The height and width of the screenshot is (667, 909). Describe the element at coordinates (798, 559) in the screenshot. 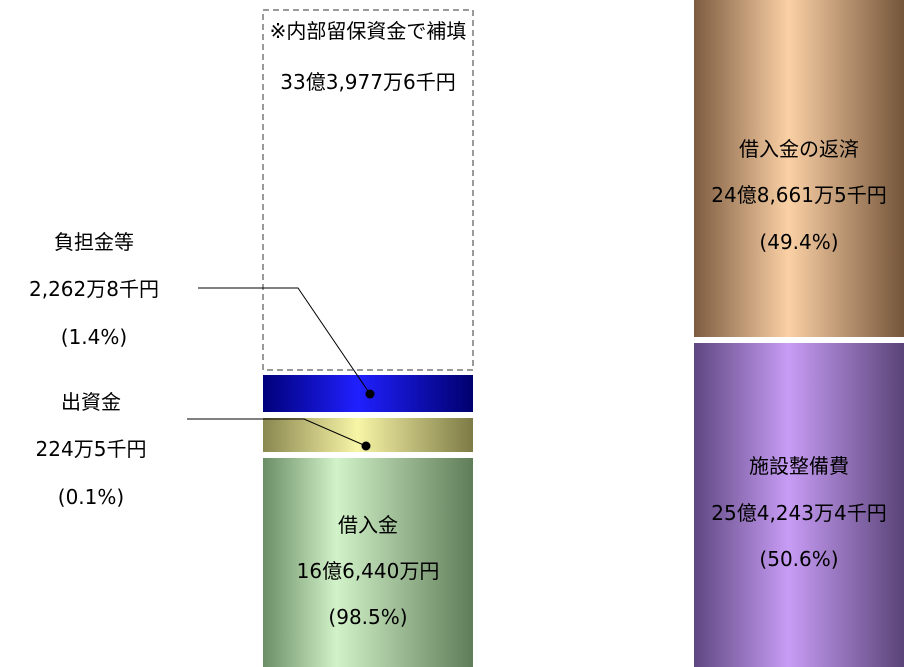

I see `facility-cost-percent: (50.6%)` at that location.